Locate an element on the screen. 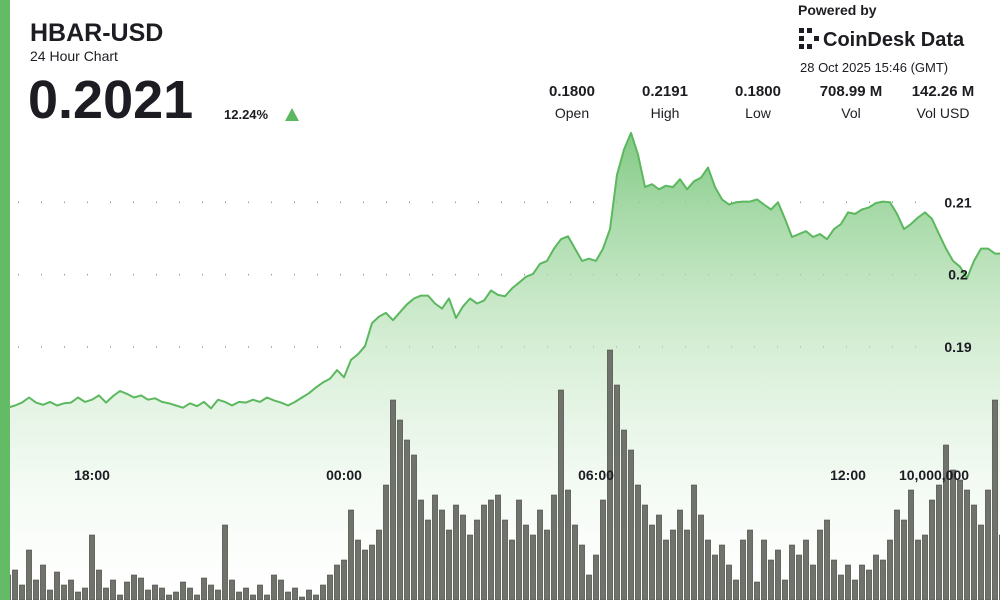 This screenshot has width=1000, height=600. y-tick-label: 0.21 is located at coordinates (957, 202).